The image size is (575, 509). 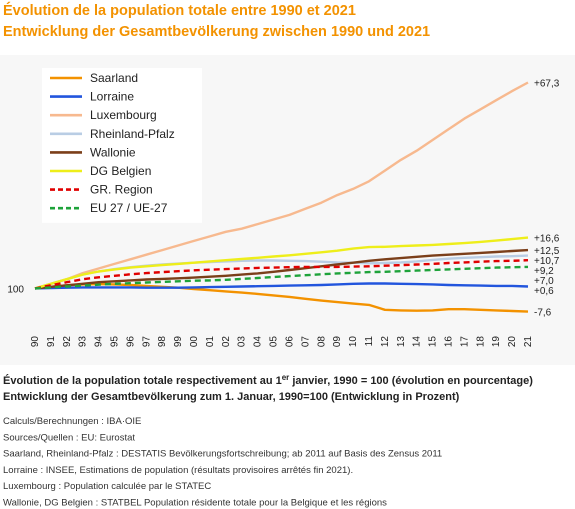 I want to click on legend-label: DG Belgien, so click(x=120, y=171).